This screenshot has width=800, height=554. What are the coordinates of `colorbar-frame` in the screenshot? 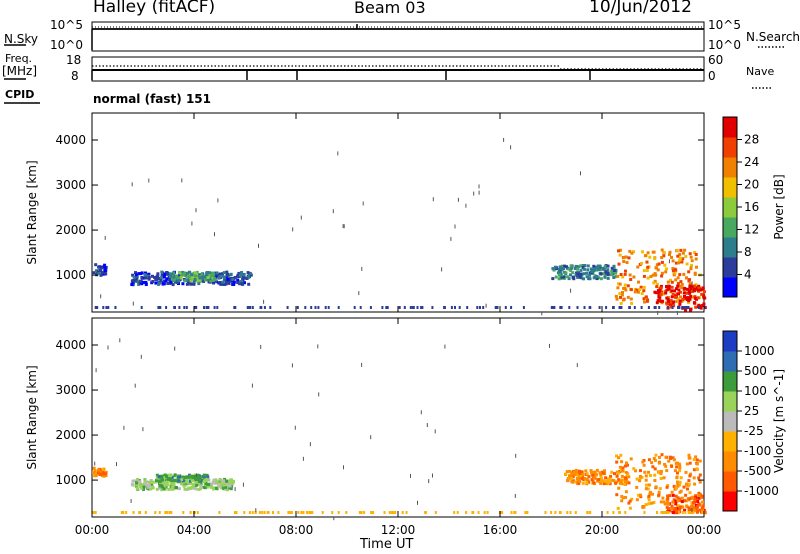 It's located at (730, 421).